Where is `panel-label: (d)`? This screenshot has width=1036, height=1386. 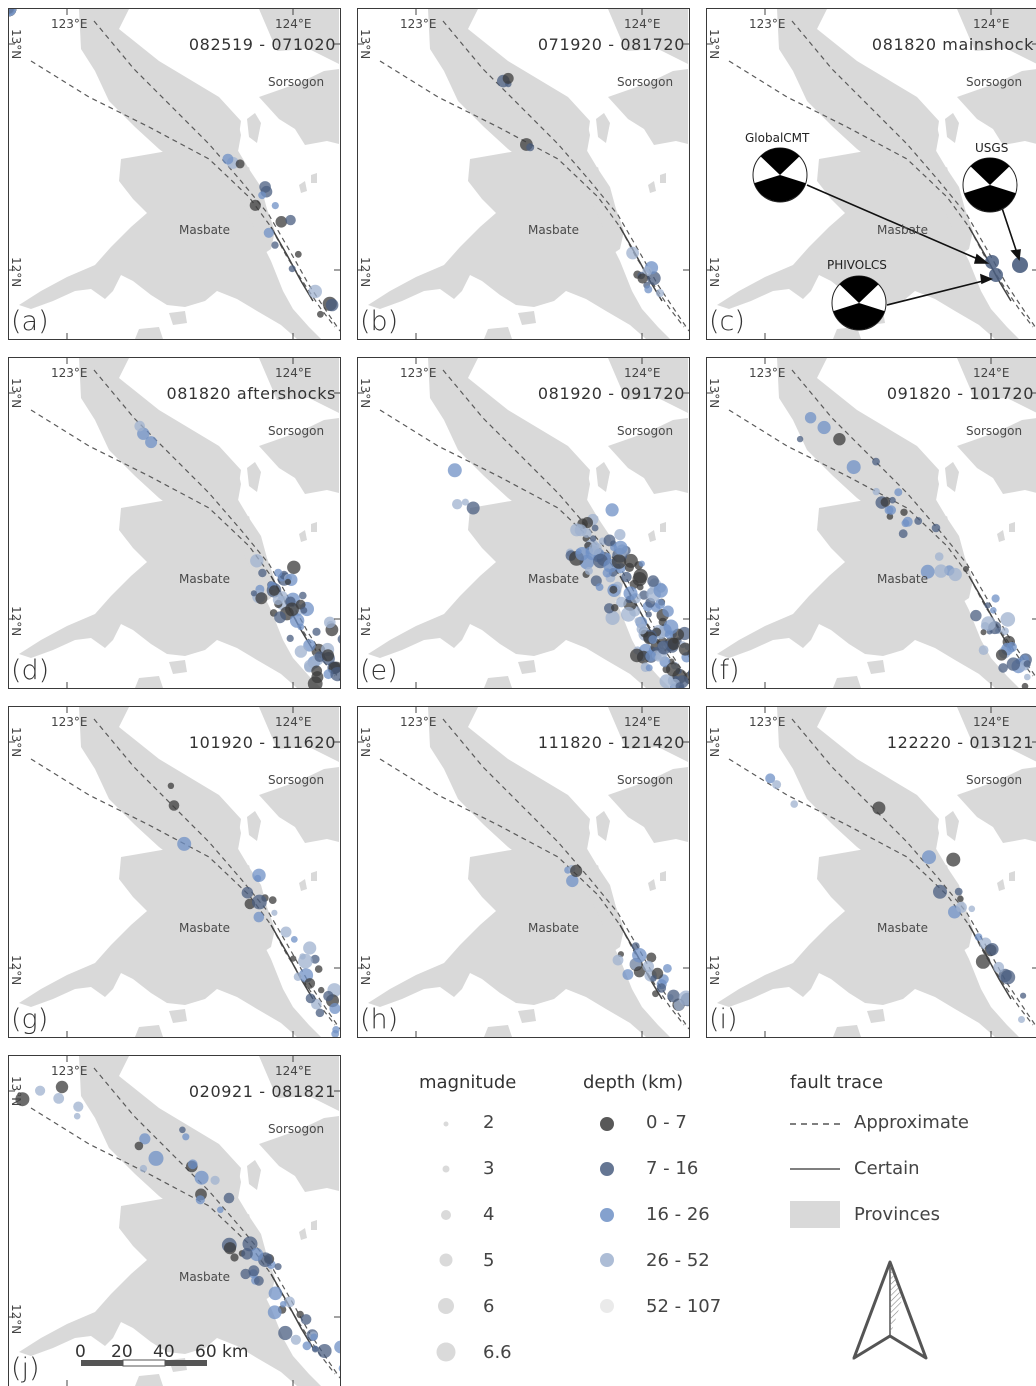 panel-label: (d) is located at coordinates (30, 670).